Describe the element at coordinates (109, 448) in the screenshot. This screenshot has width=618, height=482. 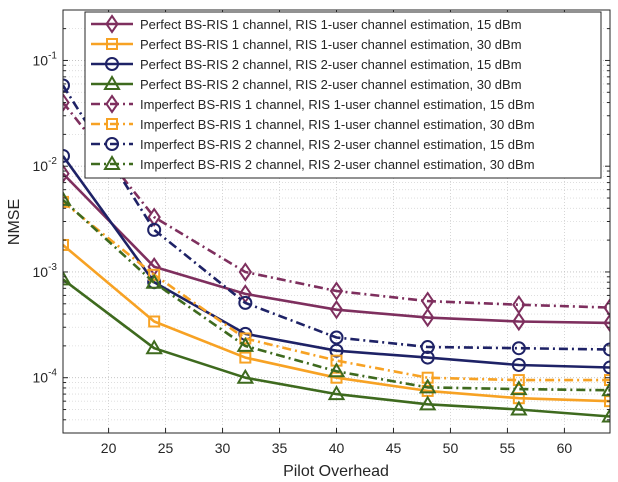
I see `x-tick-label: 20` at that location.